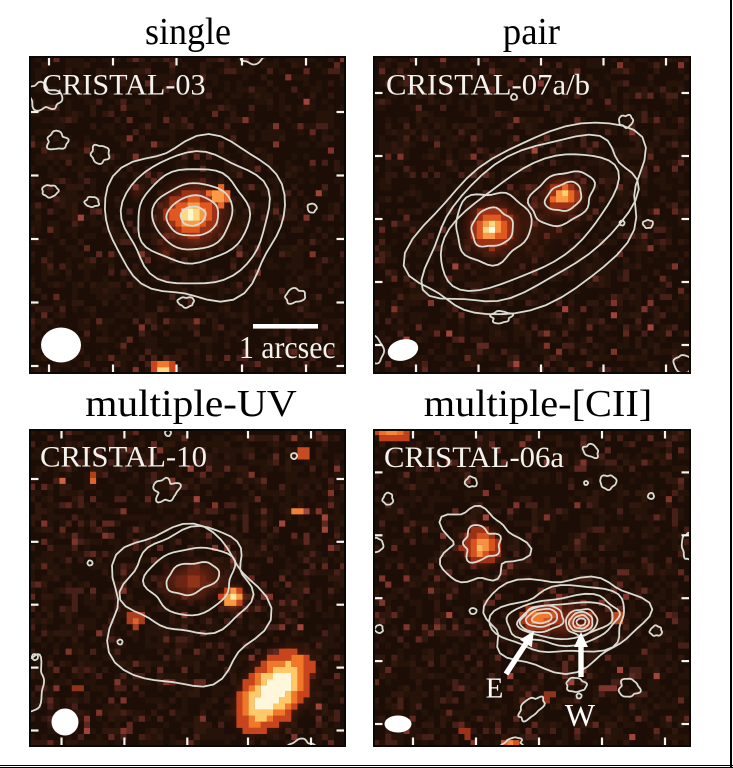 The width and height of the screenshot is (733, 768). What do you see at coordinates (532, 32) in the screenshot?
I see `svg-text: pair` at bounding box center [532, 32].